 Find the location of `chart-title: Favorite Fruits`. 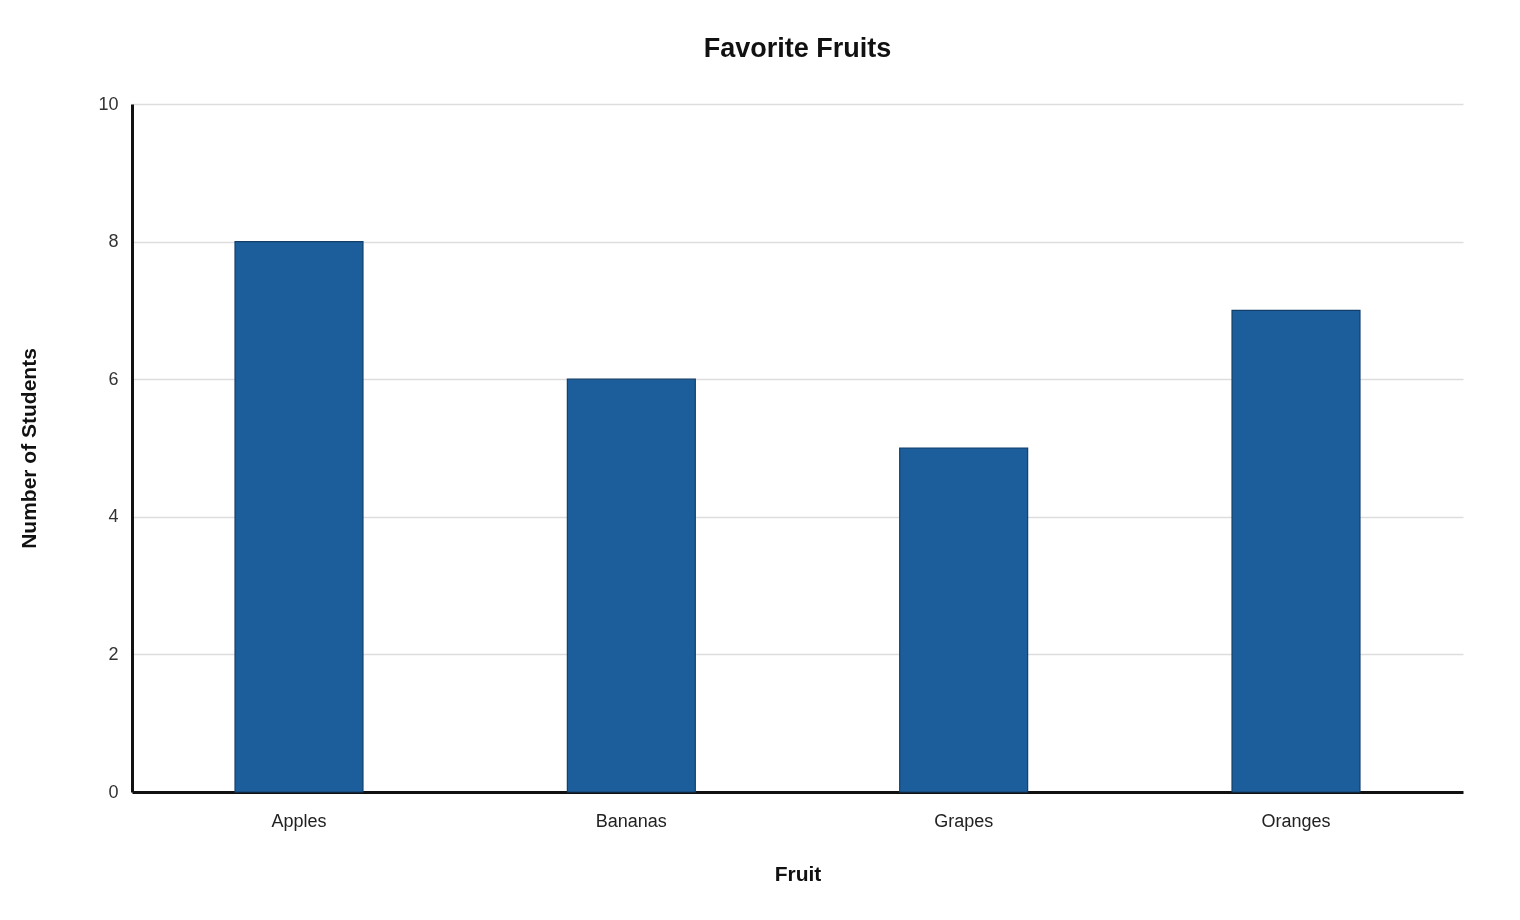

chart-title: Favorite Fruits is located at coordinates (797, 48).